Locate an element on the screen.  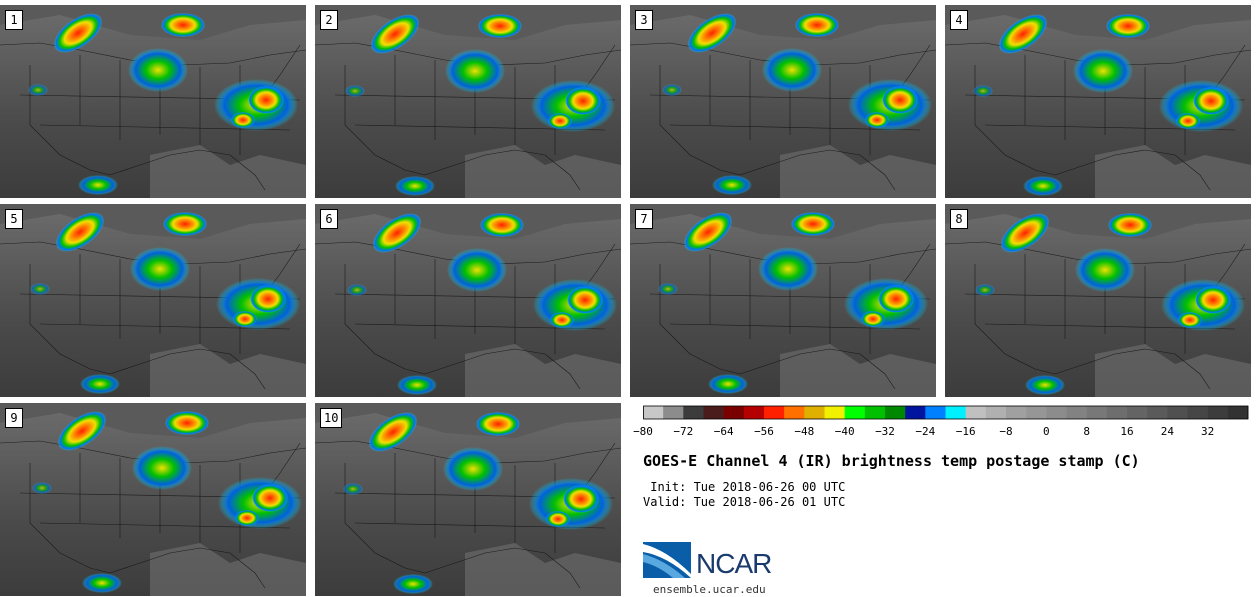
colorbar-tick-label: −64 is located at coordinates (723, 431).